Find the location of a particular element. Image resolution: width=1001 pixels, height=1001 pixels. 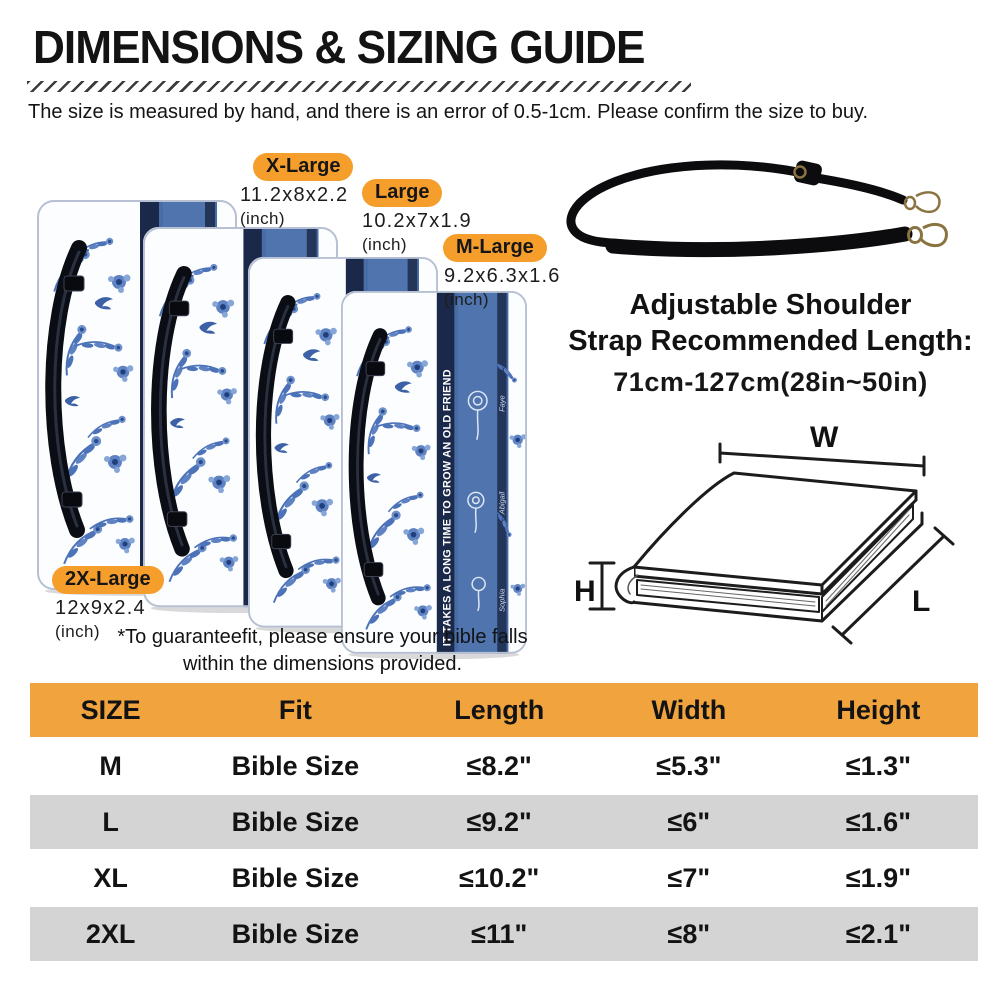

size-badge-m-large: M-Large is located at coordinates (495, 248).